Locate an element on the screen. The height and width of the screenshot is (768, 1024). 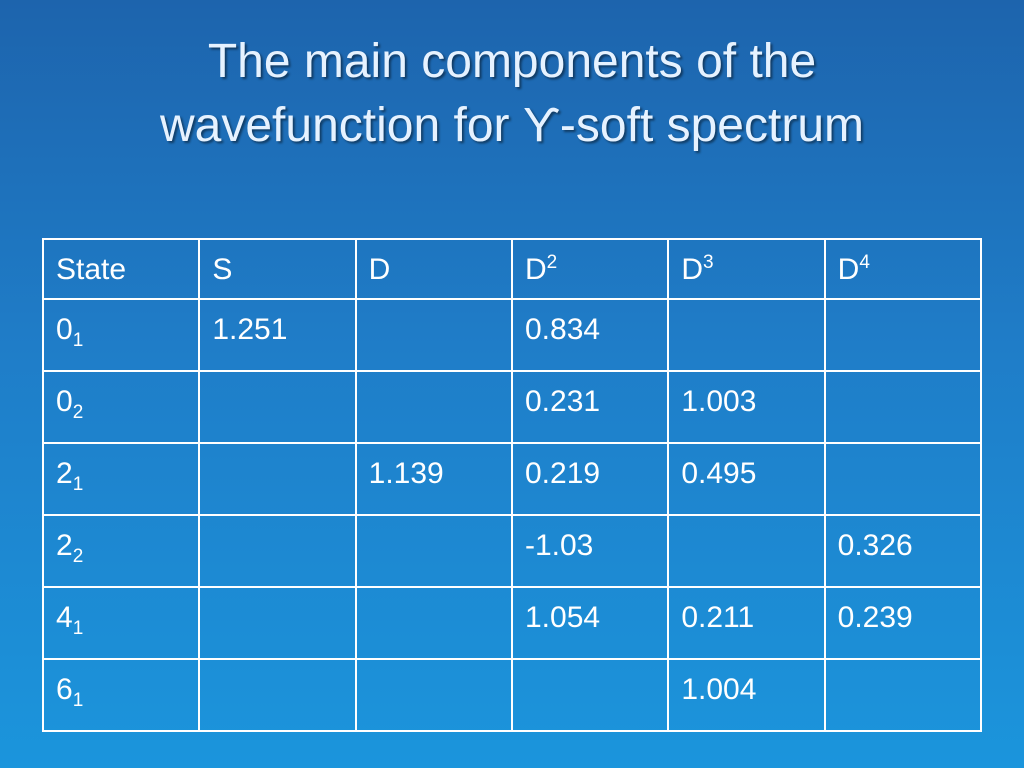
cell-text: D is located at coordinates (379, 269).